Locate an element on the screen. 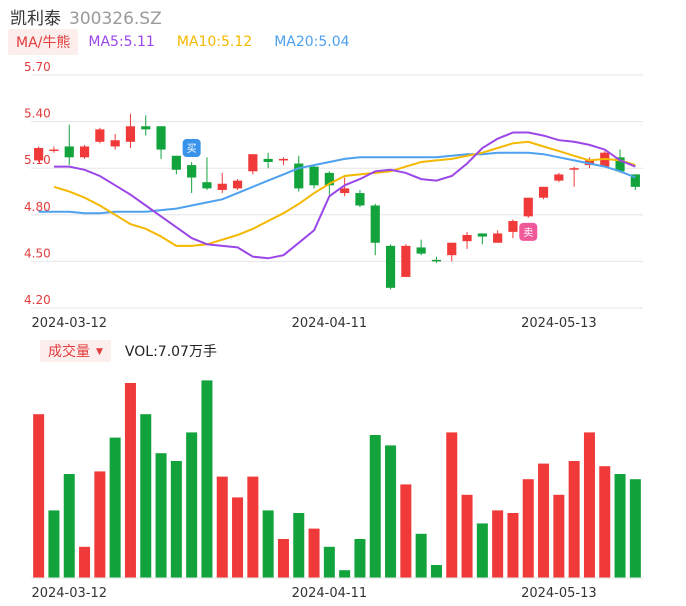 This screenshot has height=606, width=686. ma-selector-tag: MA/牛熊 is located at coordinates (43, 42).